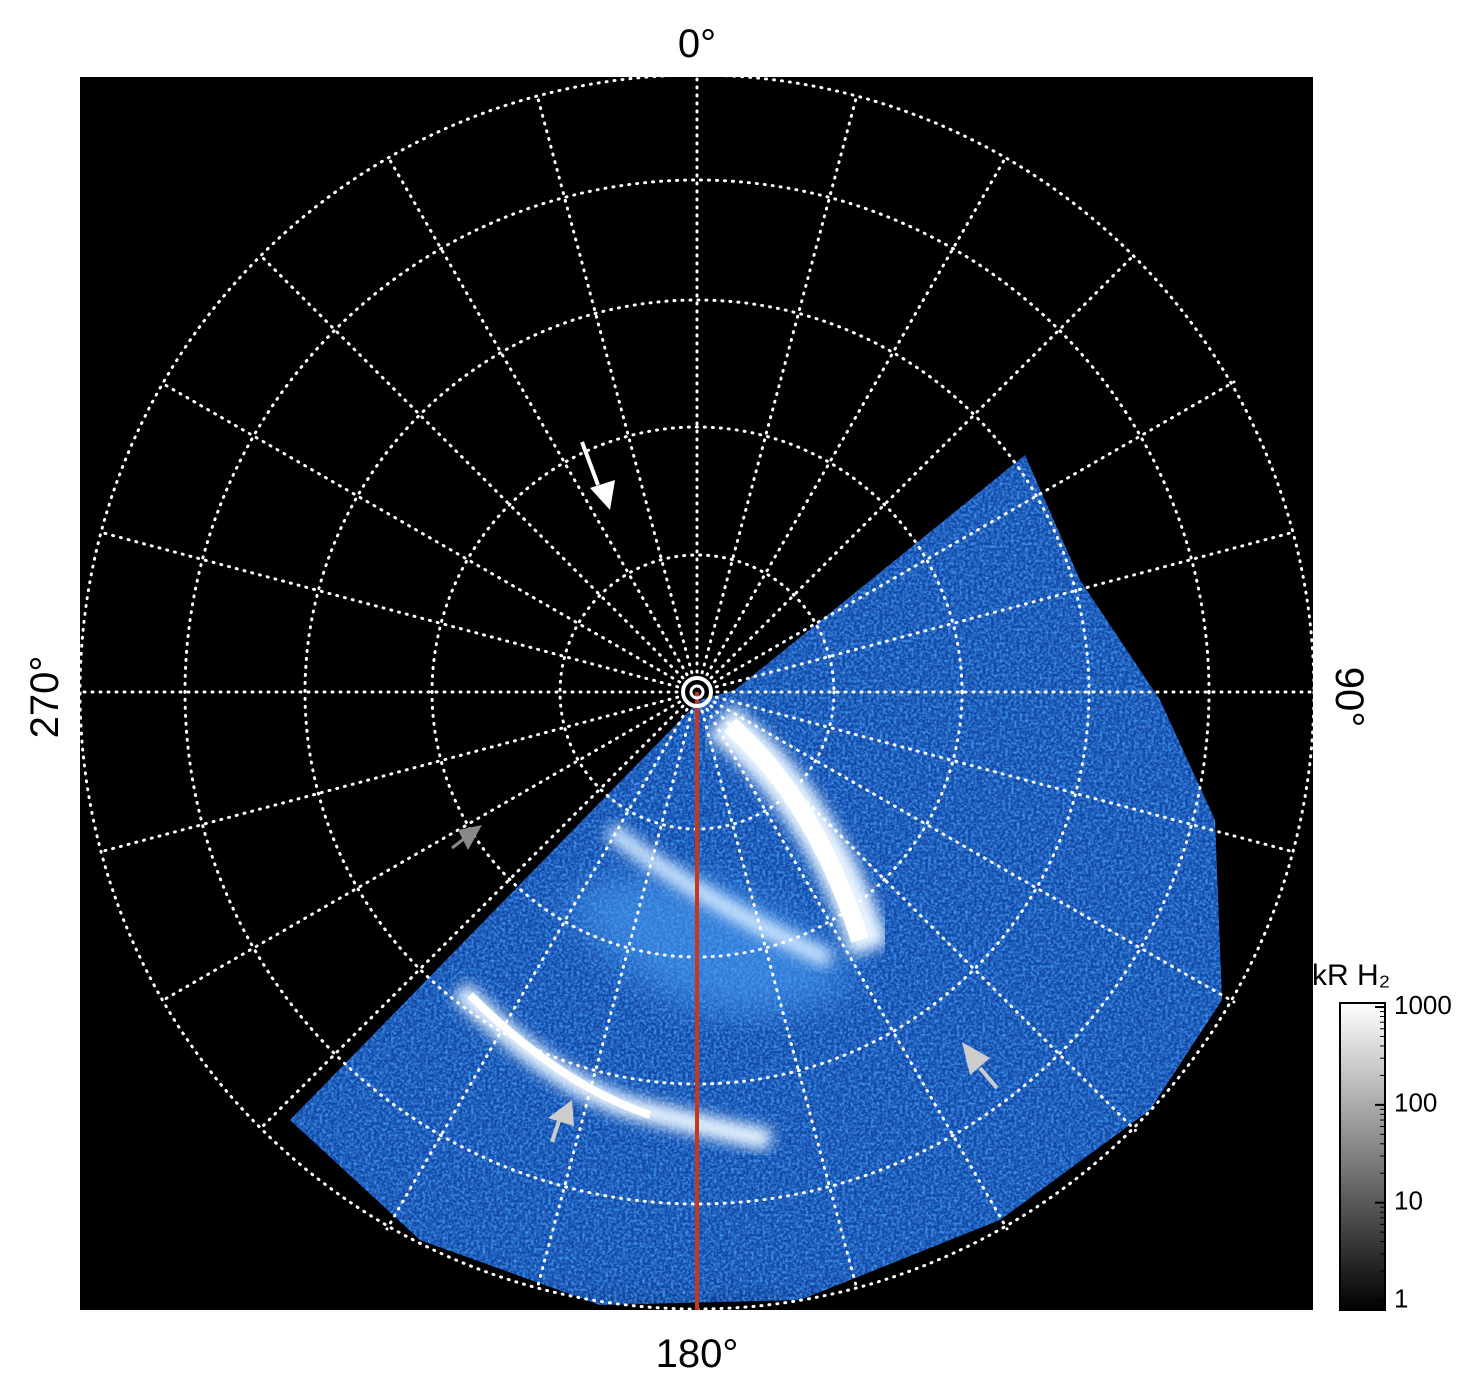 This screenshot has height=1386, width=1481. Describe the element at coordinates (697, 1354) in the screenshot. I see `angle-label: 180°` at that location.